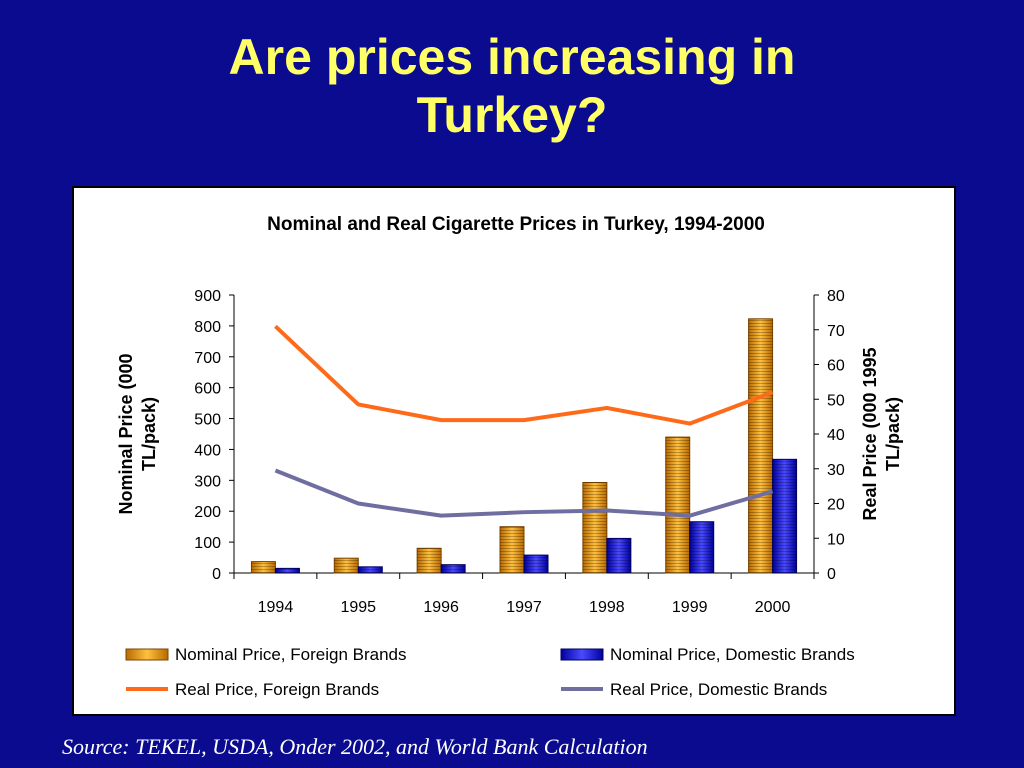  I want to click on line-real-foreign, so click(524, 375).